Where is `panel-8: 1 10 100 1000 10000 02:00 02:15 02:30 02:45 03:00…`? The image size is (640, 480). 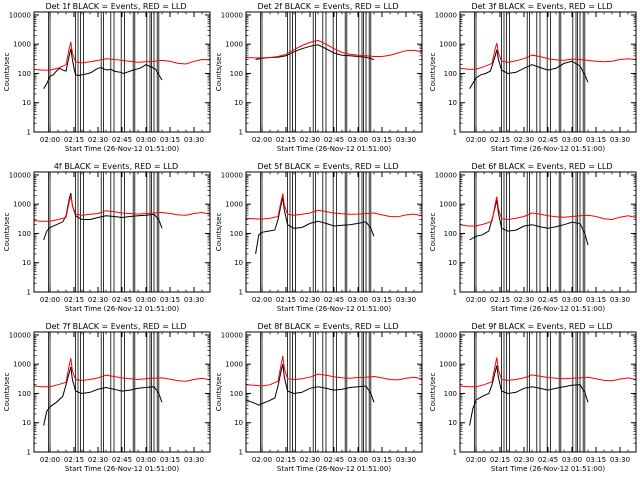 panel-8: 1 10 100 1000 10000 02:00 02:15 02:30 02:45 03:00… is located at coordinates (319, 397).